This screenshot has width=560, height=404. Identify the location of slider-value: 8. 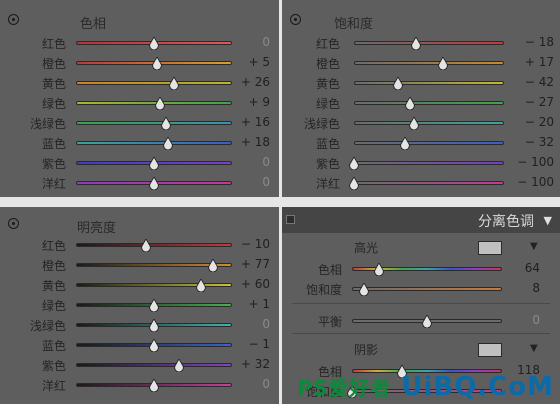
(536, 288).